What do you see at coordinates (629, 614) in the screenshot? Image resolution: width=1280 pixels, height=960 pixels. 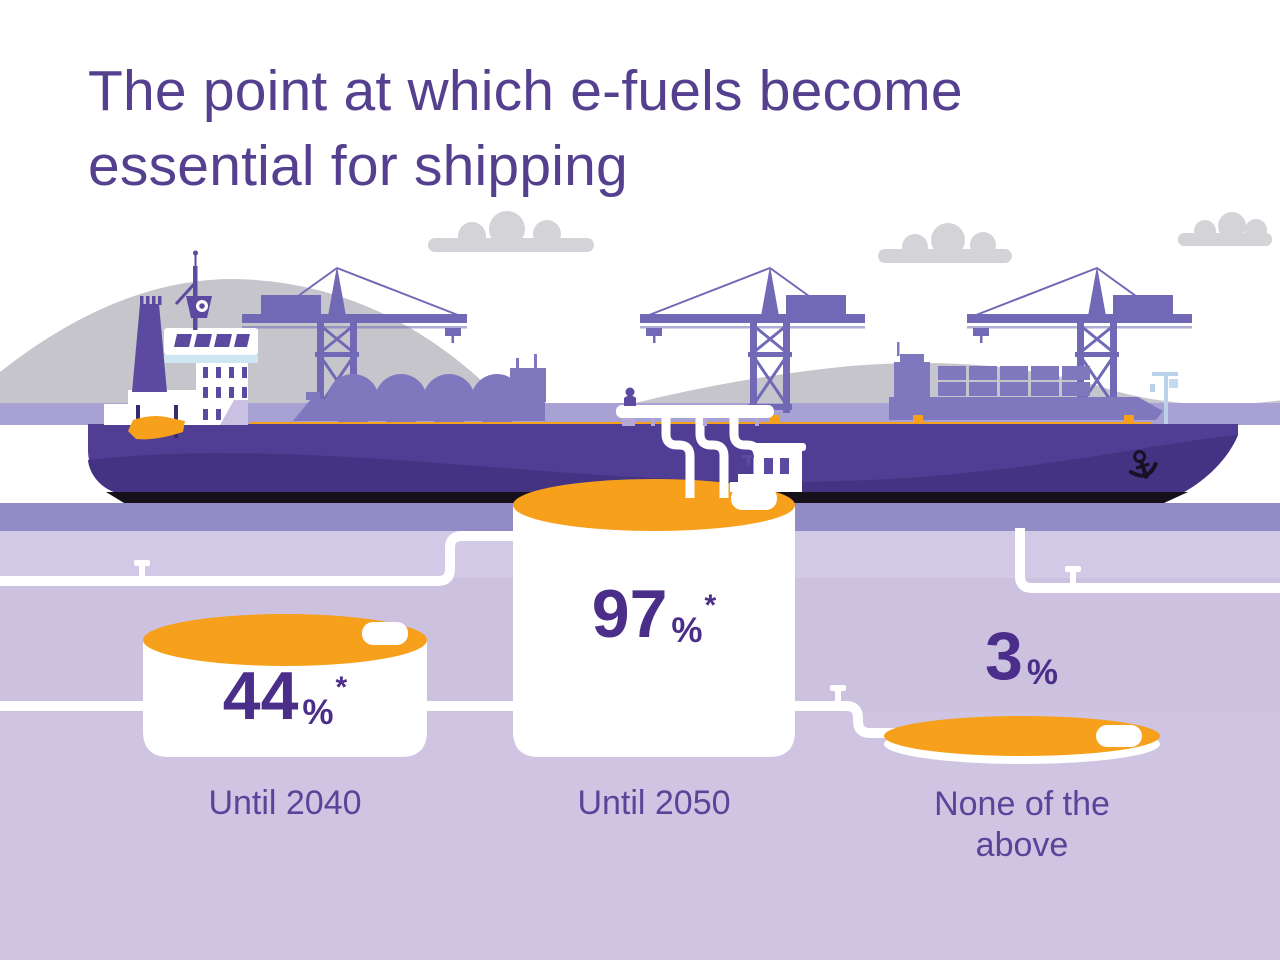 I see `value-number: 97` at bounding box center [629, 614].